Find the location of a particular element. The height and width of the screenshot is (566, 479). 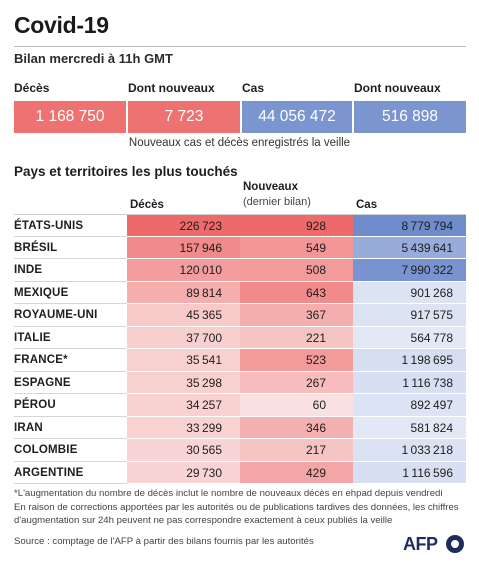

kpi-box-deaths: 1 168 750 is located at coordinates (70, 117).